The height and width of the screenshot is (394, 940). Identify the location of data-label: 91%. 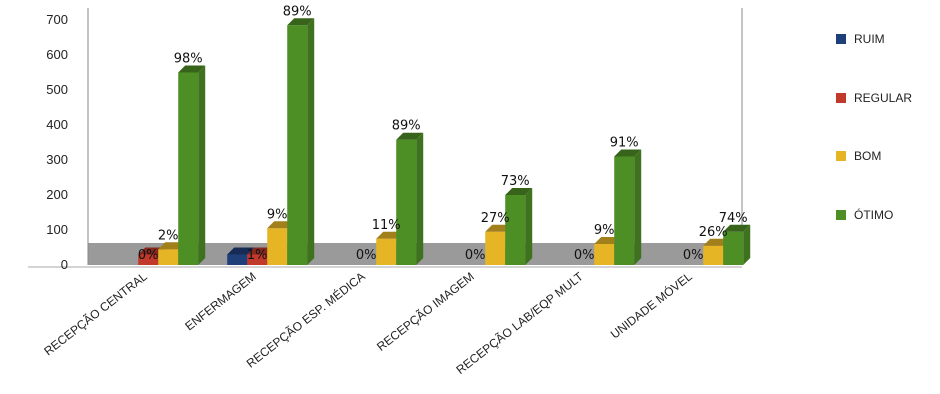
(624, 143).